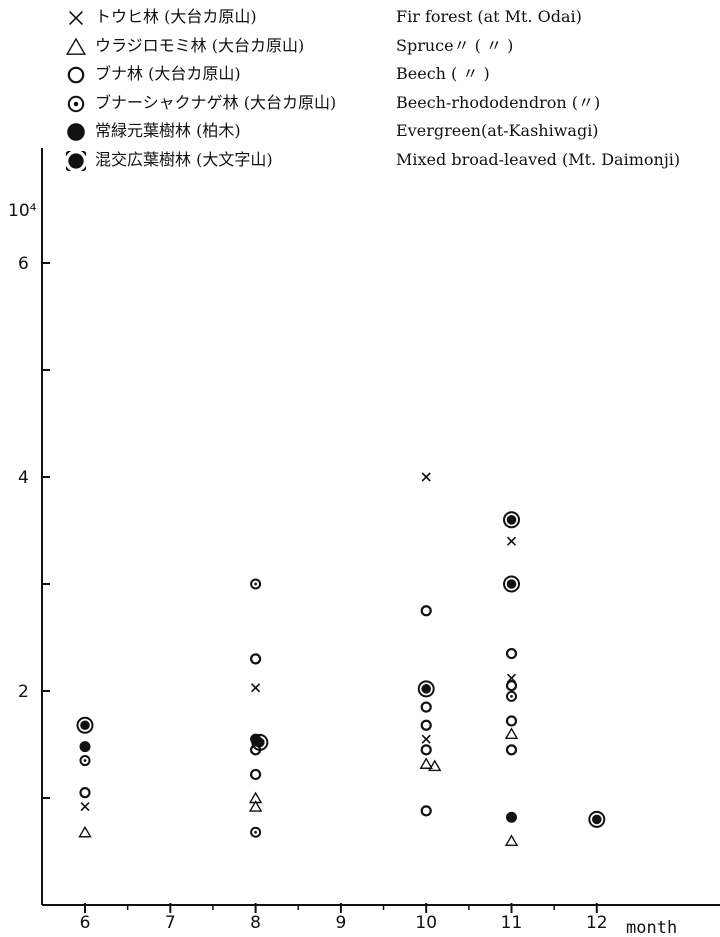 This screenshot has width=720, height=937. Describe the element at coordinates (360, 47) in the screenshot. I see `legend-entry: ウラジロモミ林 (大台カ原山) Spruce〃 ( 〃 )` at that location.